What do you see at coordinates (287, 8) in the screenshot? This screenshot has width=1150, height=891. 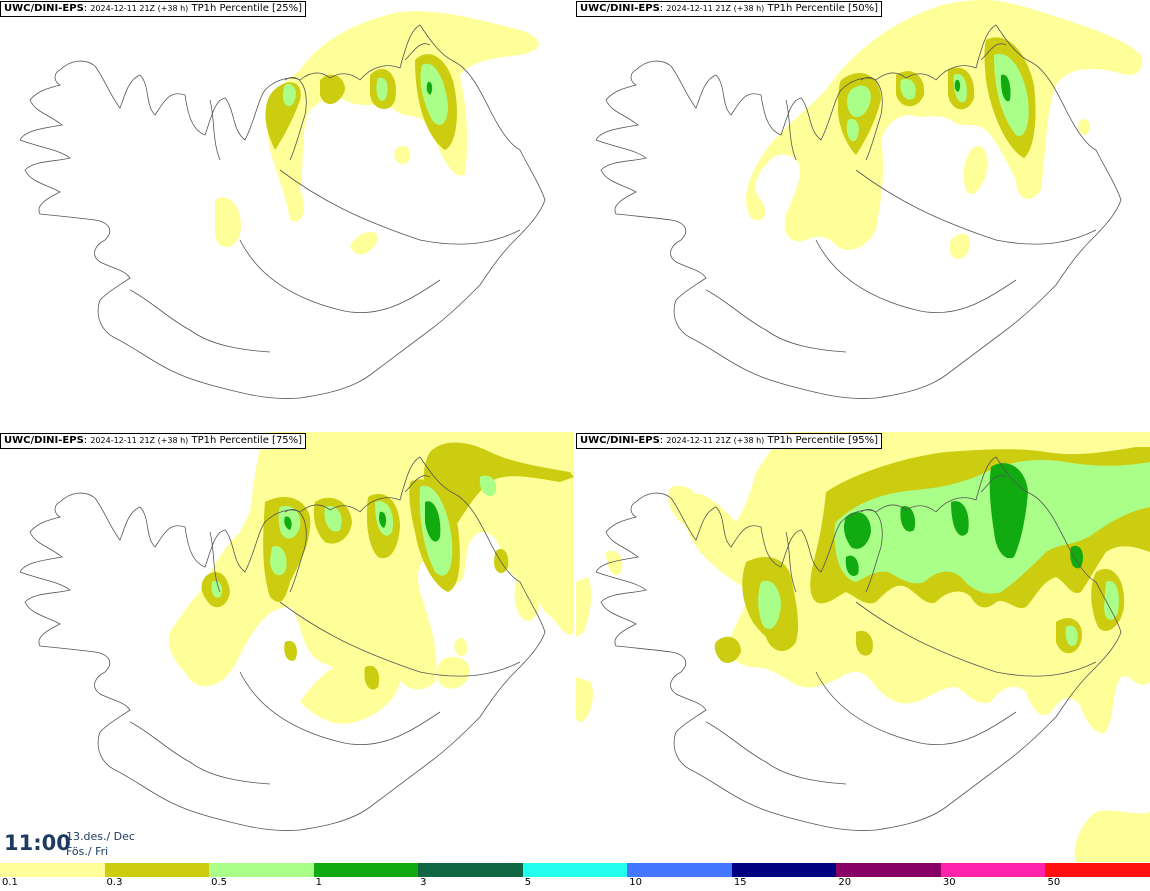 I see `percentile-label: [25%]` at bounding box center [287, 8].